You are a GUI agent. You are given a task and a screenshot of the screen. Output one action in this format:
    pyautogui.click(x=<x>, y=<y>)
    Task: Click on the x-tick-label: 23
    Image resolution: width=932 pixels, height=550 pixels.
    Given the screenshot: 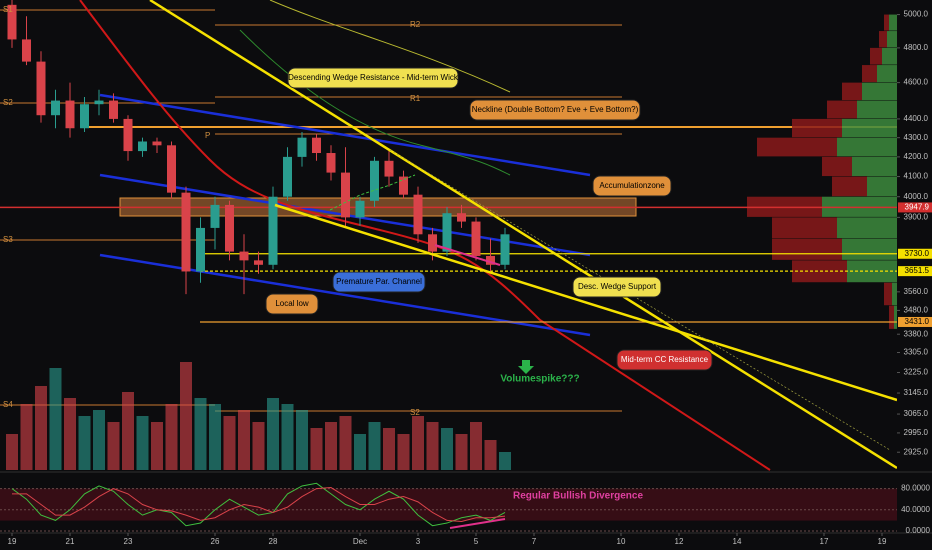 What is the action you would take?
    pyautogui.click(x=128, y=541)
    